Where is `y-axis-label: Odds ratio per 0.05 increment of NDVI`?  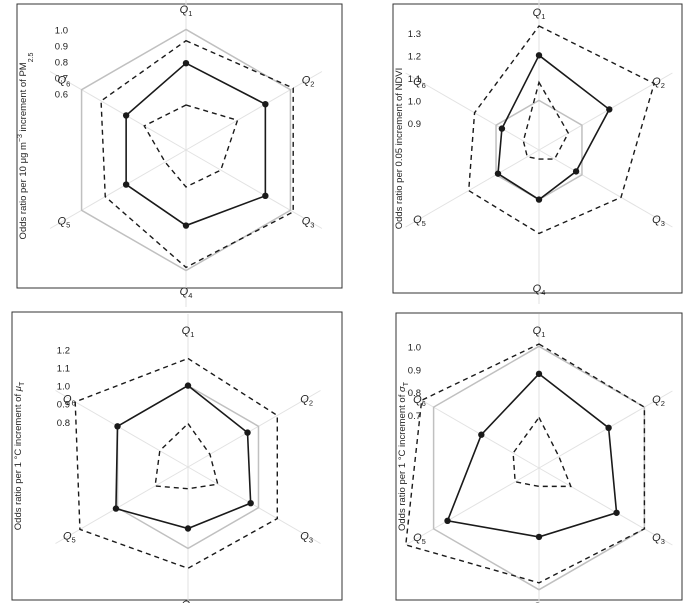 y-axis-label: Odds ratio per 0.05 increment of NDVI is located at coordinates (399, 149).